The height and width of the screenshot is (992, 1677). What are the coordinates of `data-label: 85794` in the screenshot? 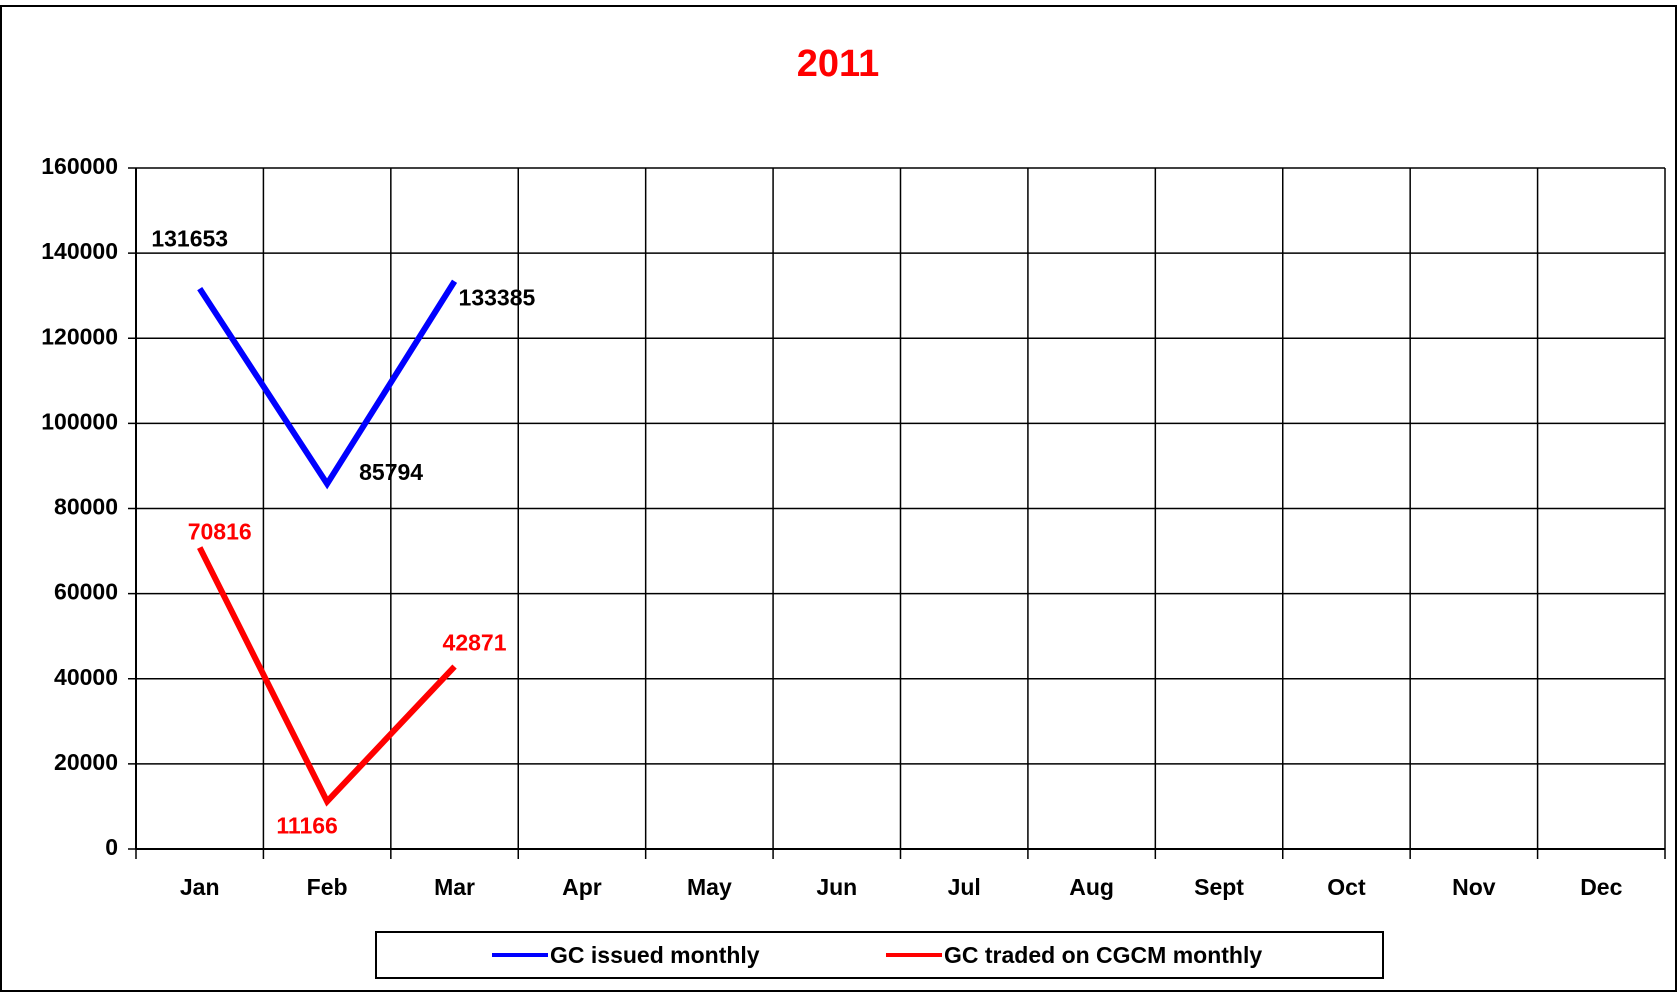 It's located at (391, 472).